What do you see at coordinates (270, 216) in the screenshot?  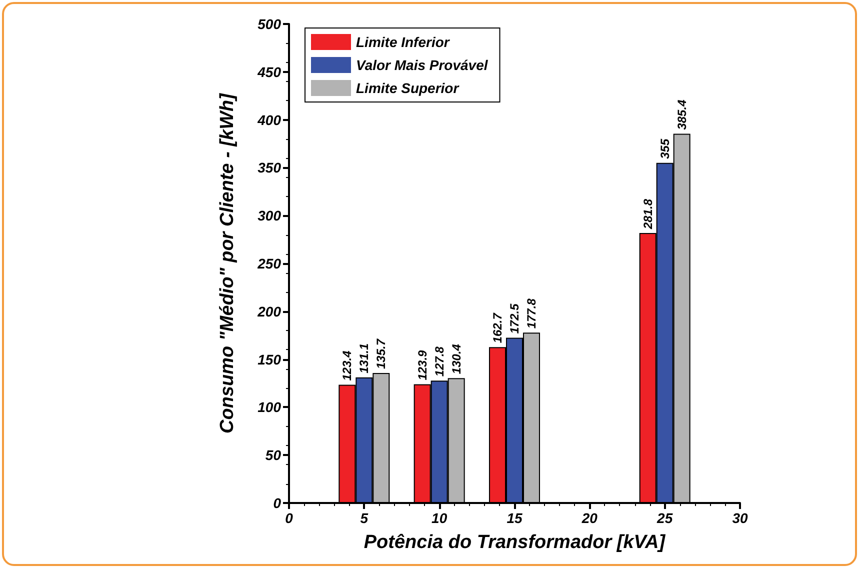 I see `y-tick-label: 300` at bounding box center [270, 216].